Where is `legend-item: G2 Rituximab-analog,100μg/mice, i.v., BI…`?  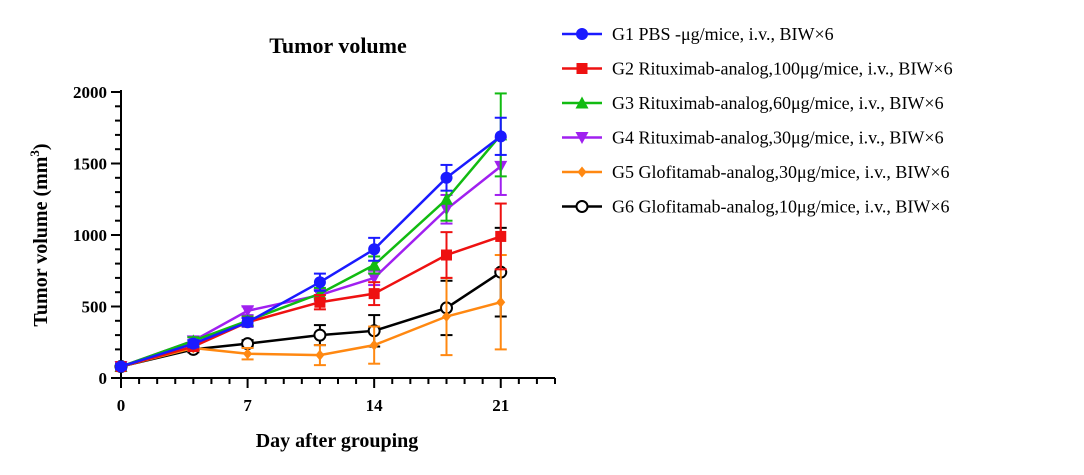
legend-item: G2 Rituximab-analog,100μg/mice, i.v., BI… is located at coordinates (757, 69).